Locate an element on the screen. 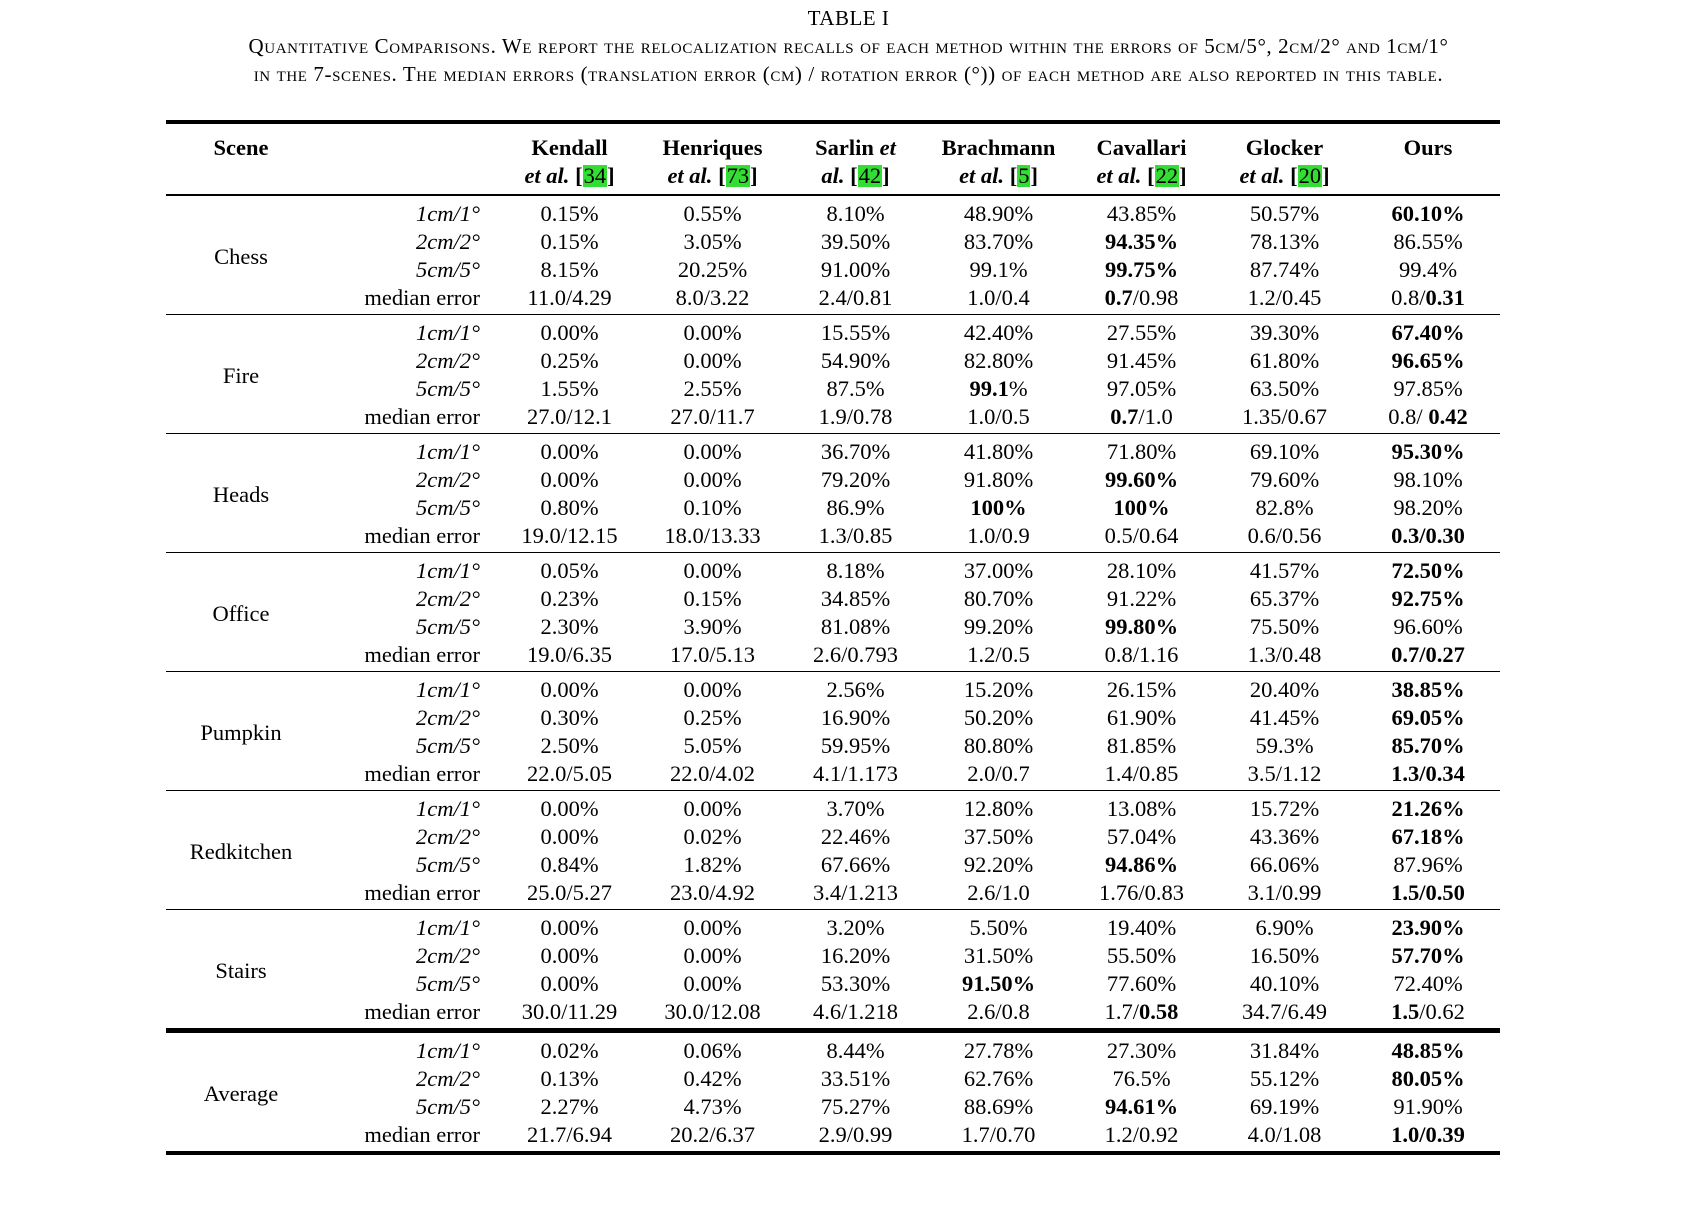 This screenshot has width=1697, height=1231. table-cell: 27.78% is located at coordinates (998, 1050).